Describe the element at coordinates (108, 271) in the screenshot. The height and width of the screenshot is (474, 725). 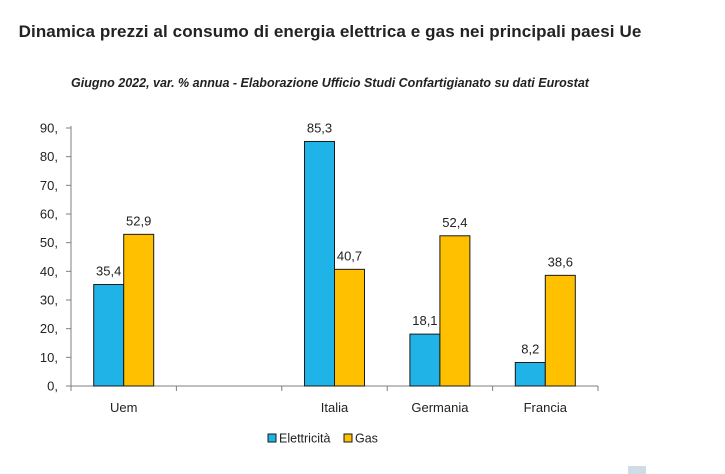
I see `data-label: 35,4` at that location.